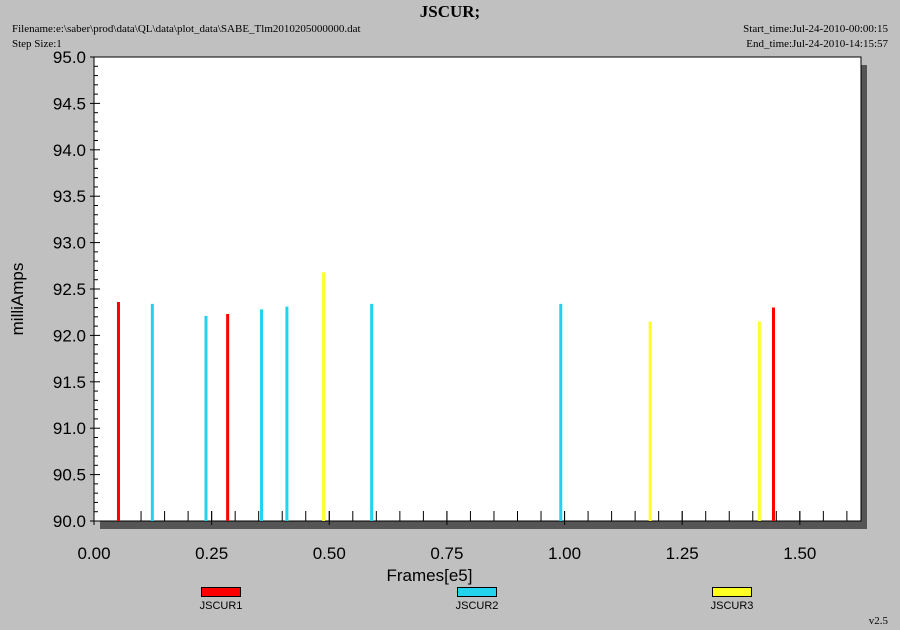  I want to click on y-tick-label: 92.5, so click(69, 289).